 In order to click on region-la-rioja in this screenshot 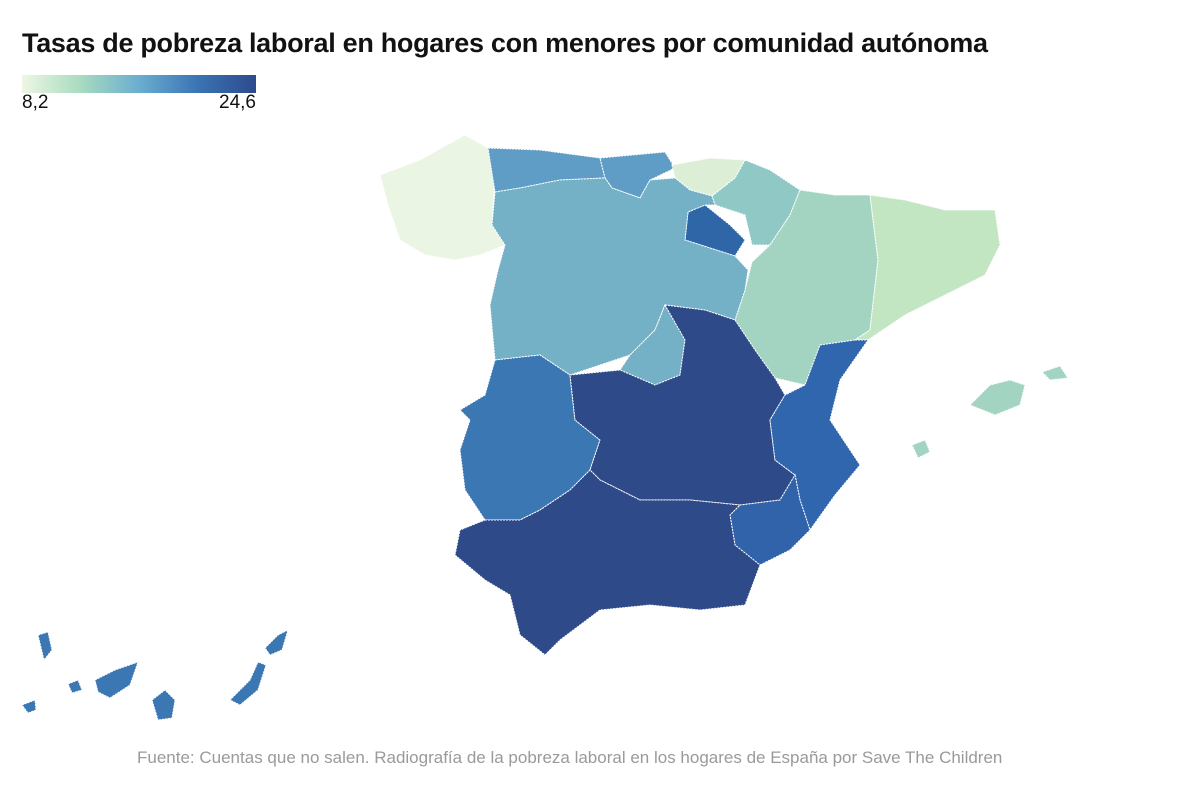, I will do `click(715, 230)`.